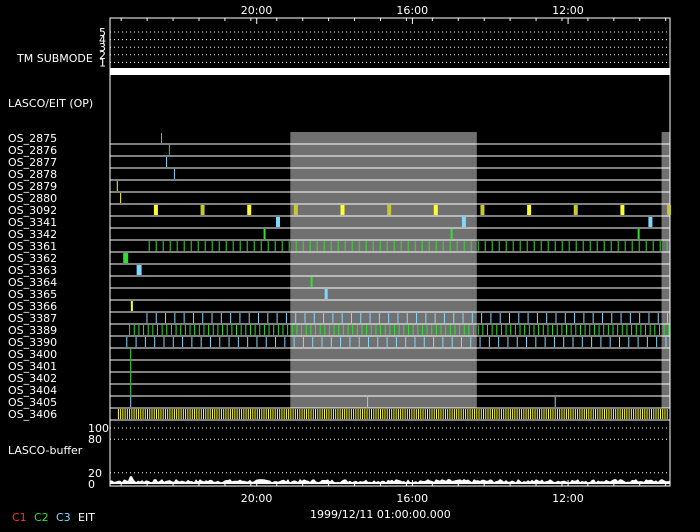  I want to click on os-row-label: OS_3401, so click(32, 366).